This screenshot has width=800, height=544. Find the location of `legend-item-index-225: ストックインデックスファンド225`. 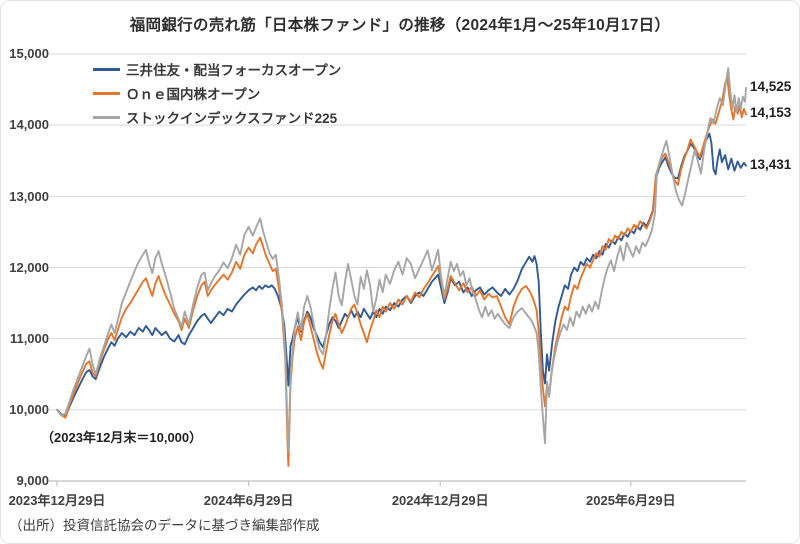

legend-item-index-225: ストックインデックスファンド225 is located at coordinates (217, 117).